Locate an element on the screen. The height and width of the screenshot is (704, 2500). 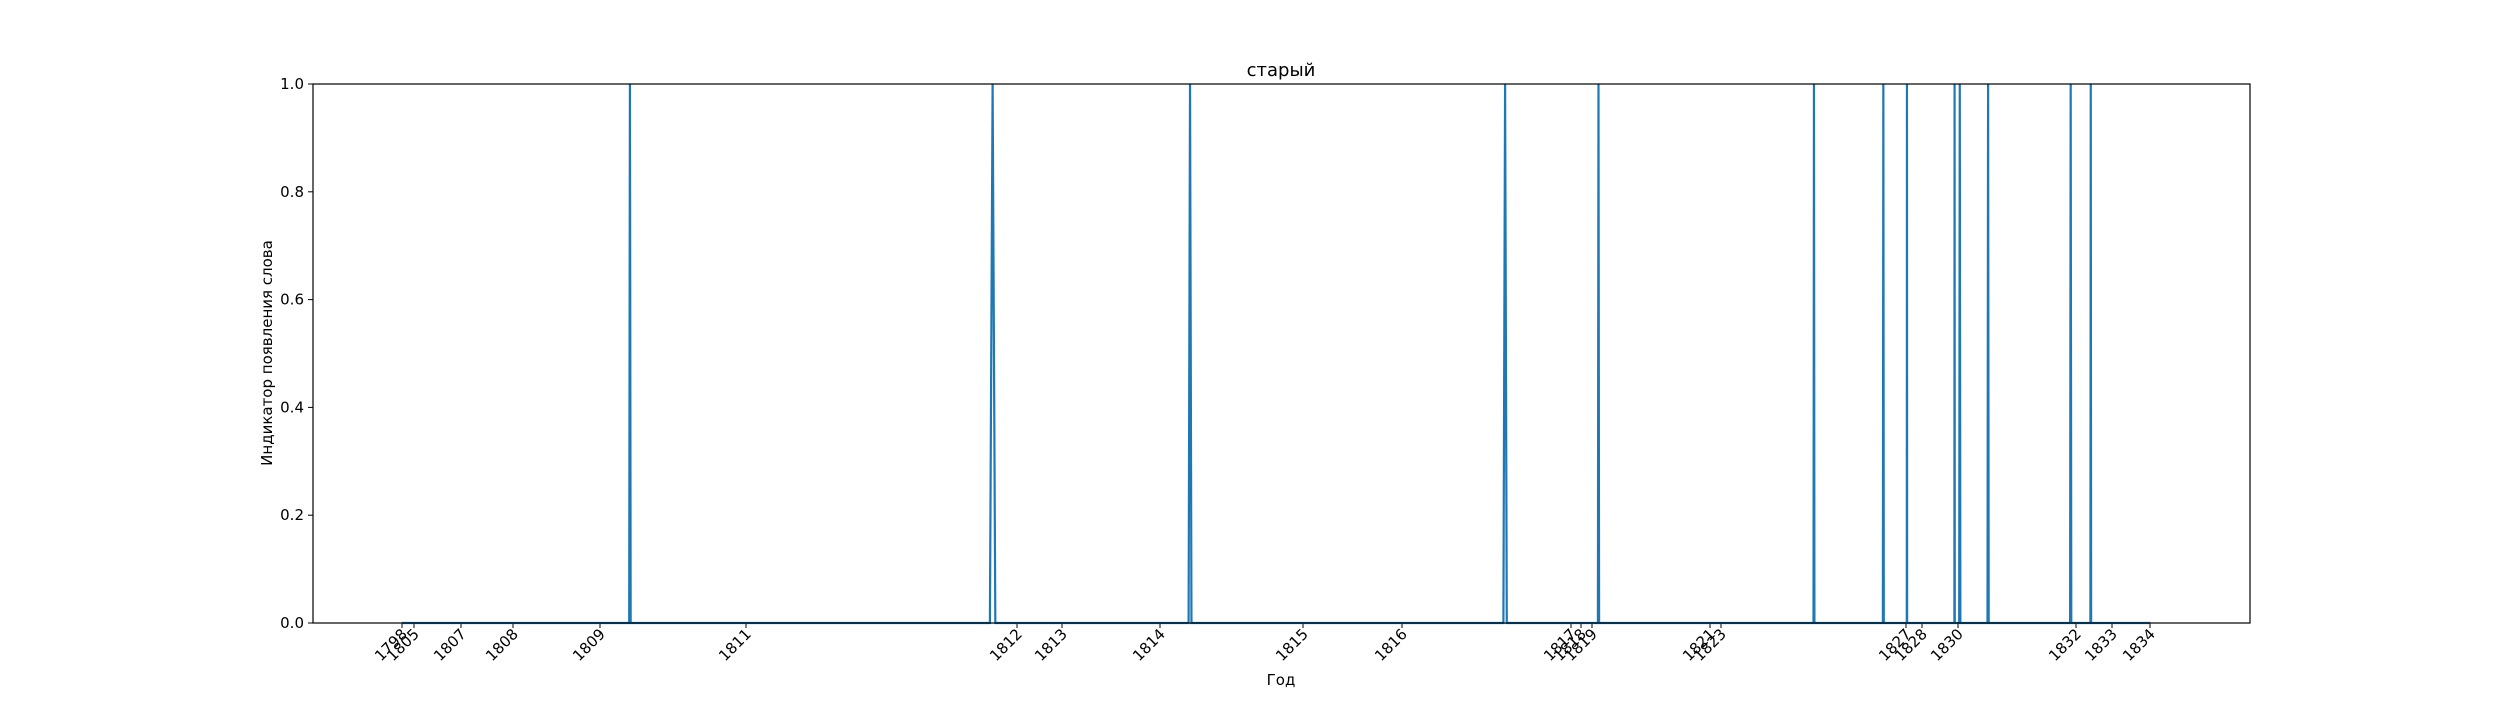
y-axis-label: Индикатор появления слова is located at coordinates (267, 353).